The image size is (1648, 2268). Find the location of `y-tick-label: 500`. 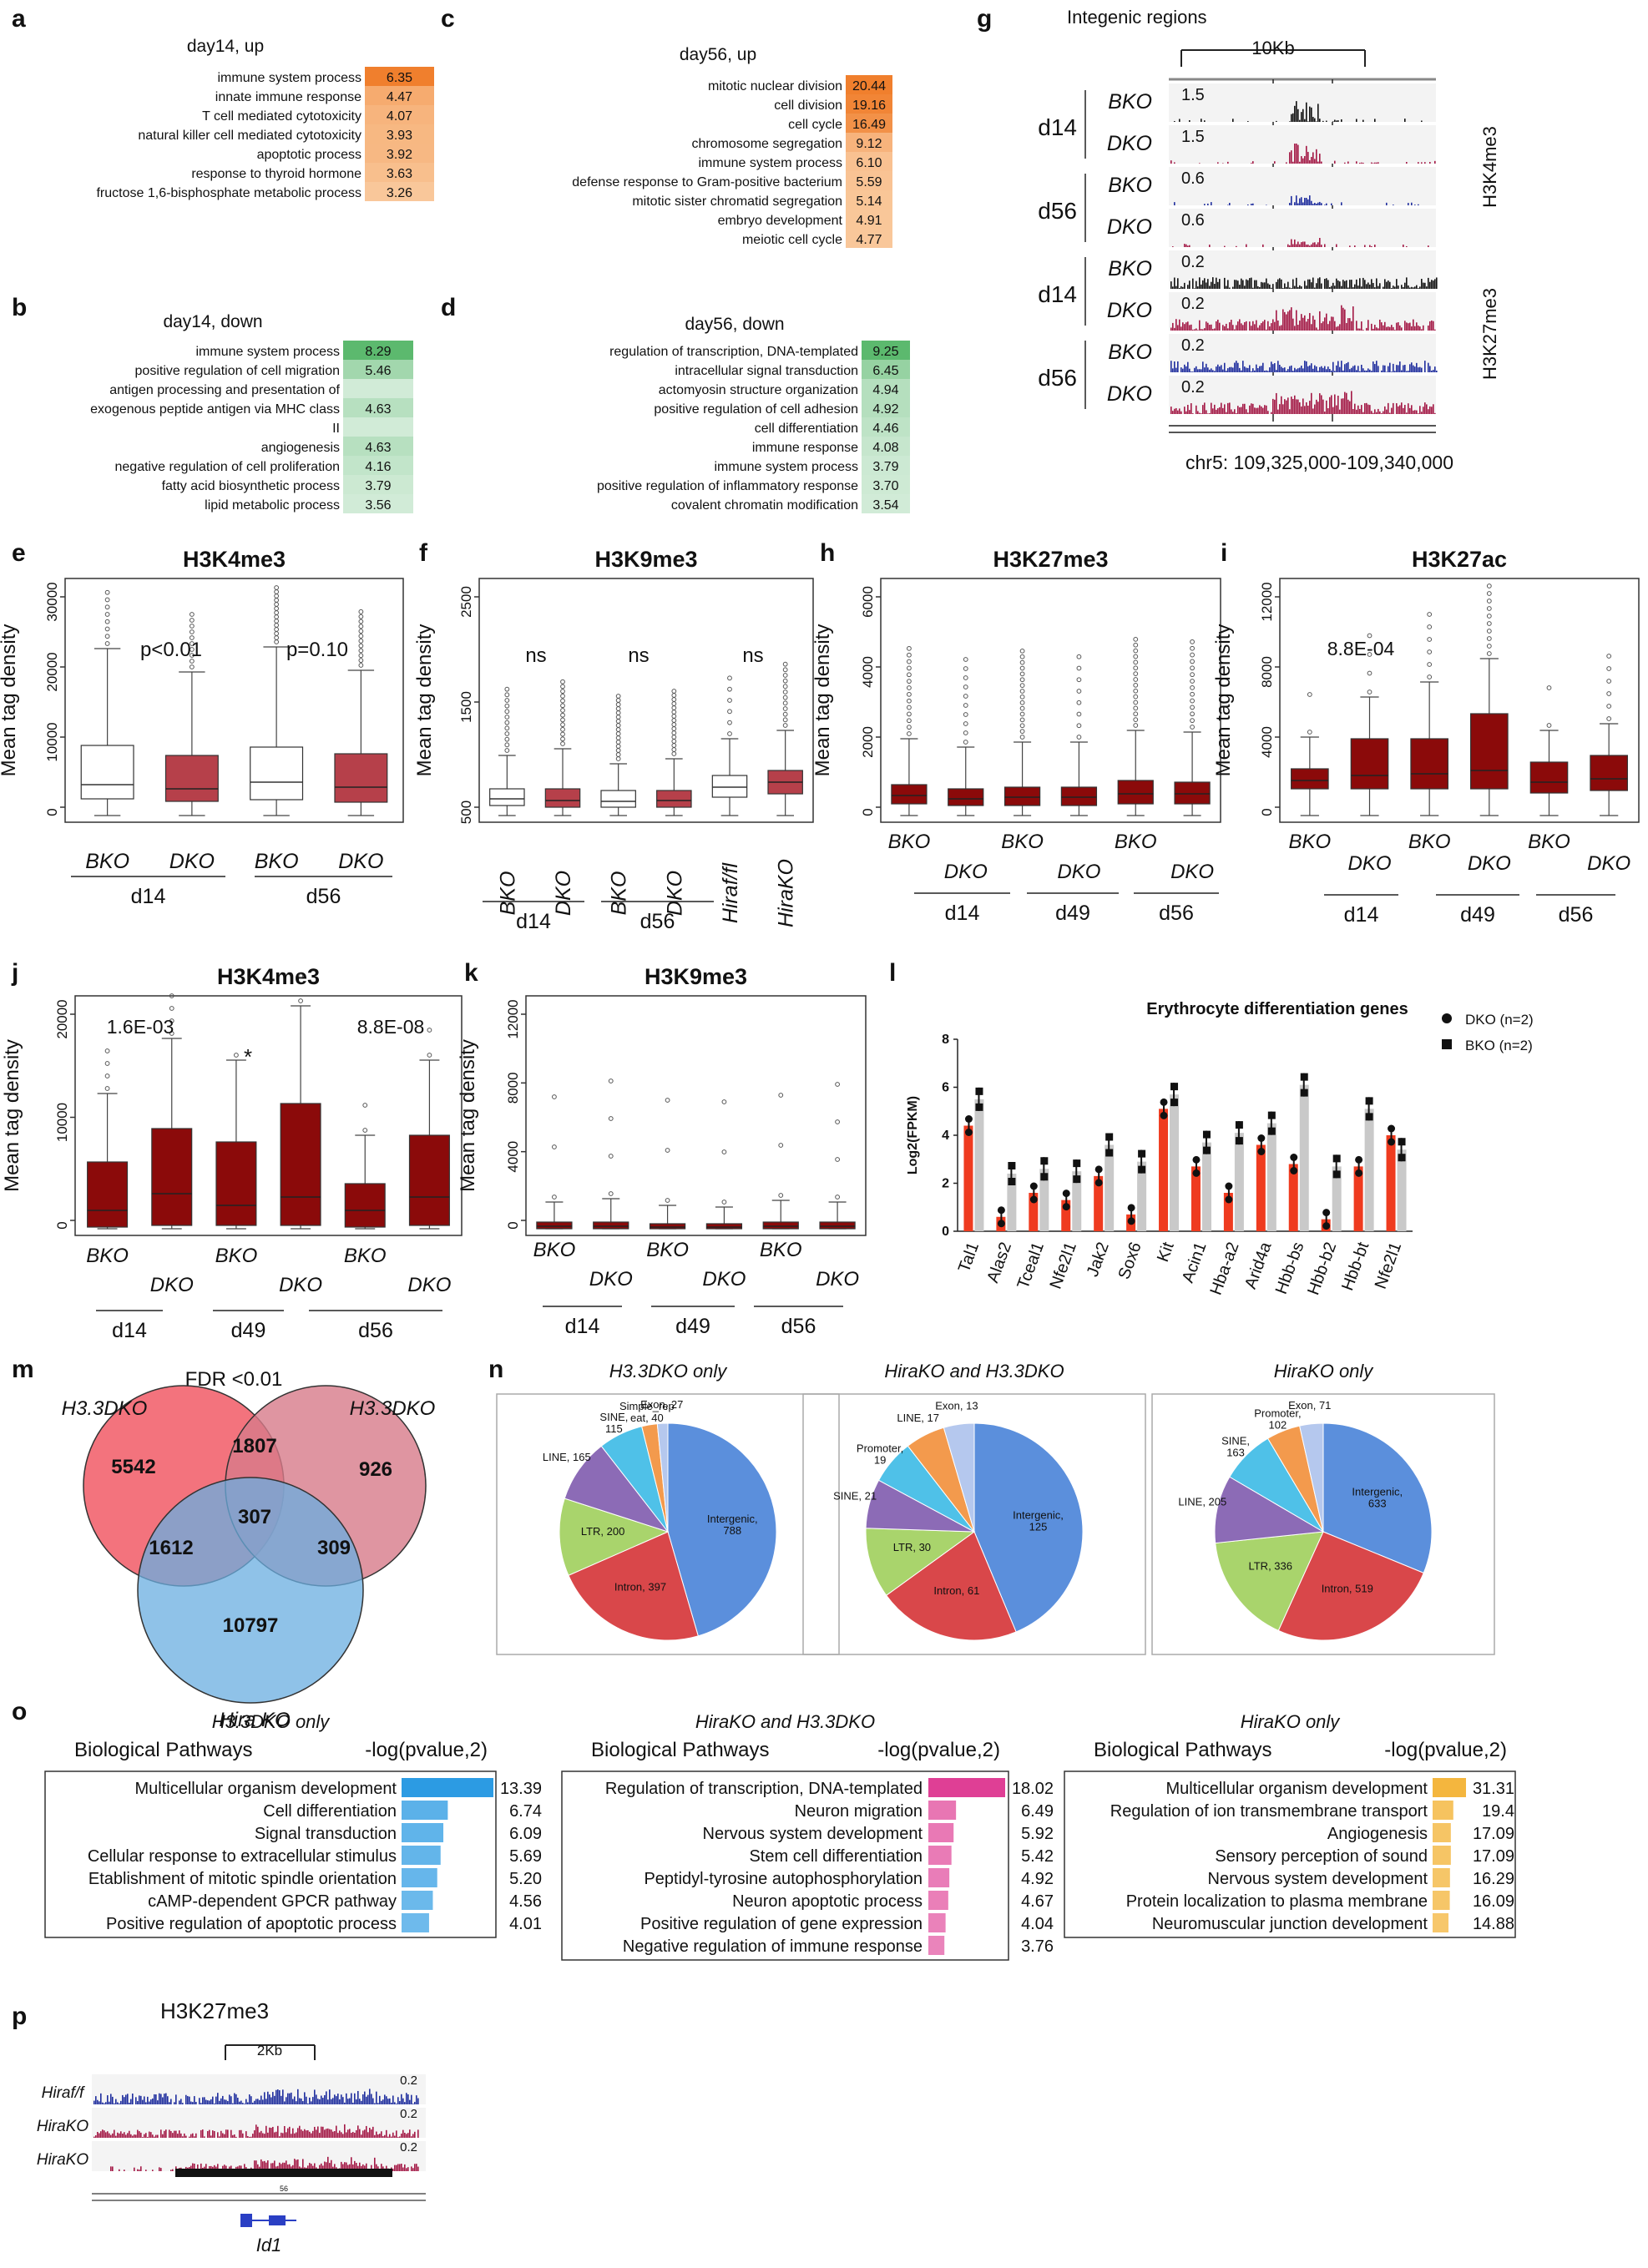

y-tick-label: 500 is located at coordinates (466, 812).